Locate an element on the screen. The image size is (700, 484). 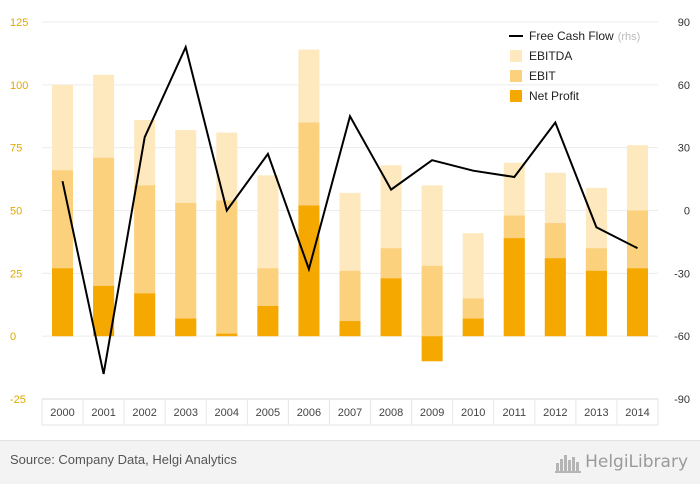
x-tick-label: 2011 is located at coordinates (514, 413).